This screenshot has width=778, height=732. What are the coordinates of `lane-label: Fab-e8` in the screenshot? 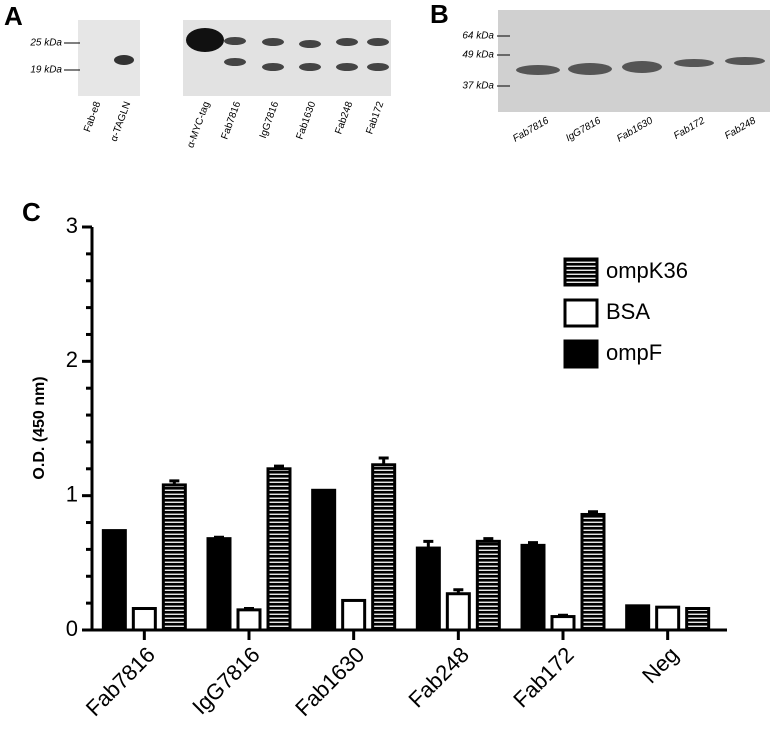 It's located at (92, 117).